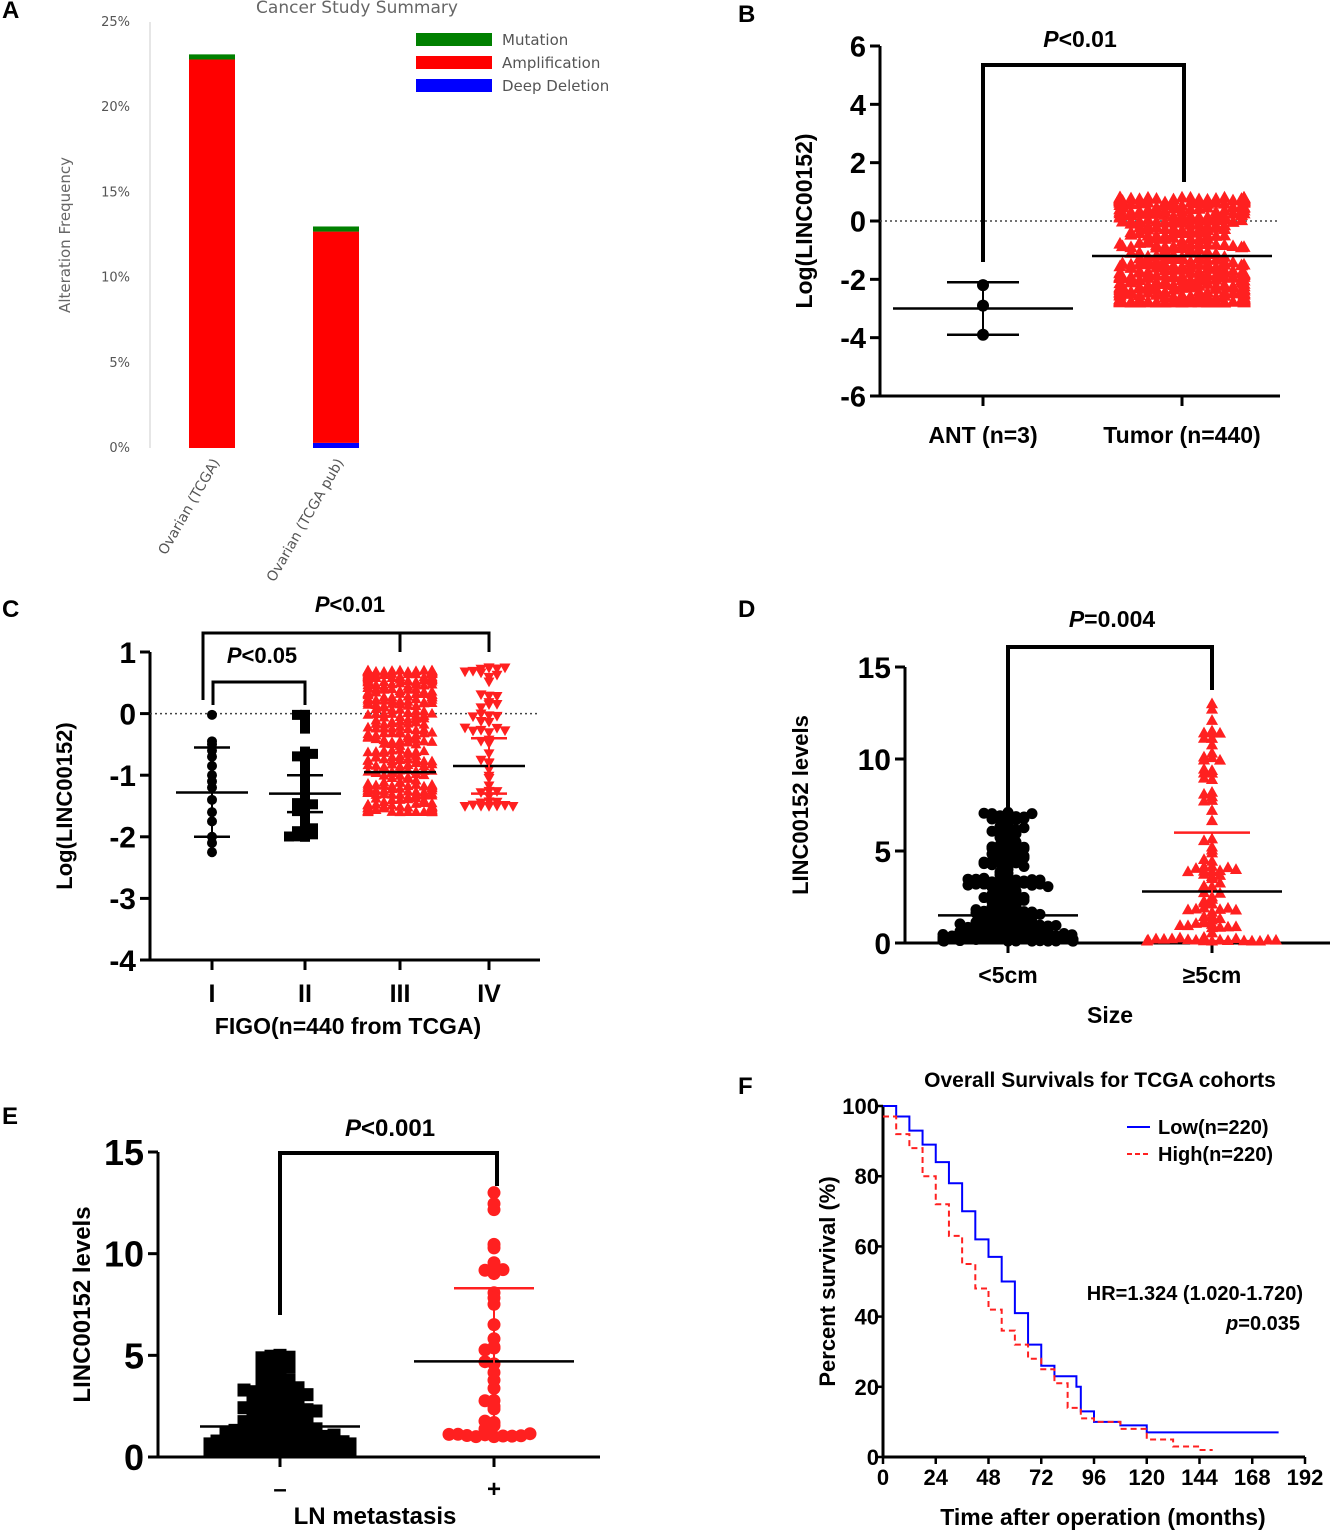 The width and height of the screenshot is (1333, 1533). Describe the element at coordinates (1215, 1155) in the screenshot. I see `legend-label: High(n=220)` at that location.